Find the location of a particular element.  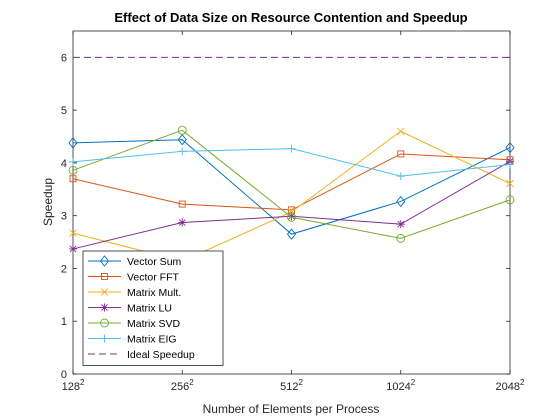

x-tick-label: 5122 is located at coordinates (291, 385).